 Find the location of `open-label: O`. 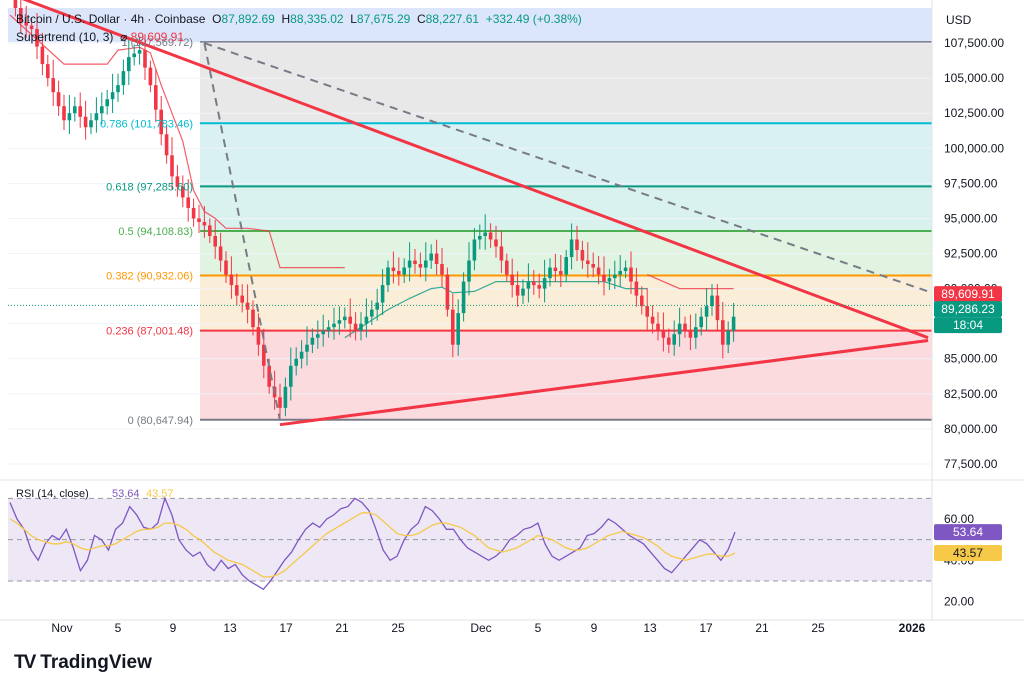

open-label: O is located at coordinates (217, 19).